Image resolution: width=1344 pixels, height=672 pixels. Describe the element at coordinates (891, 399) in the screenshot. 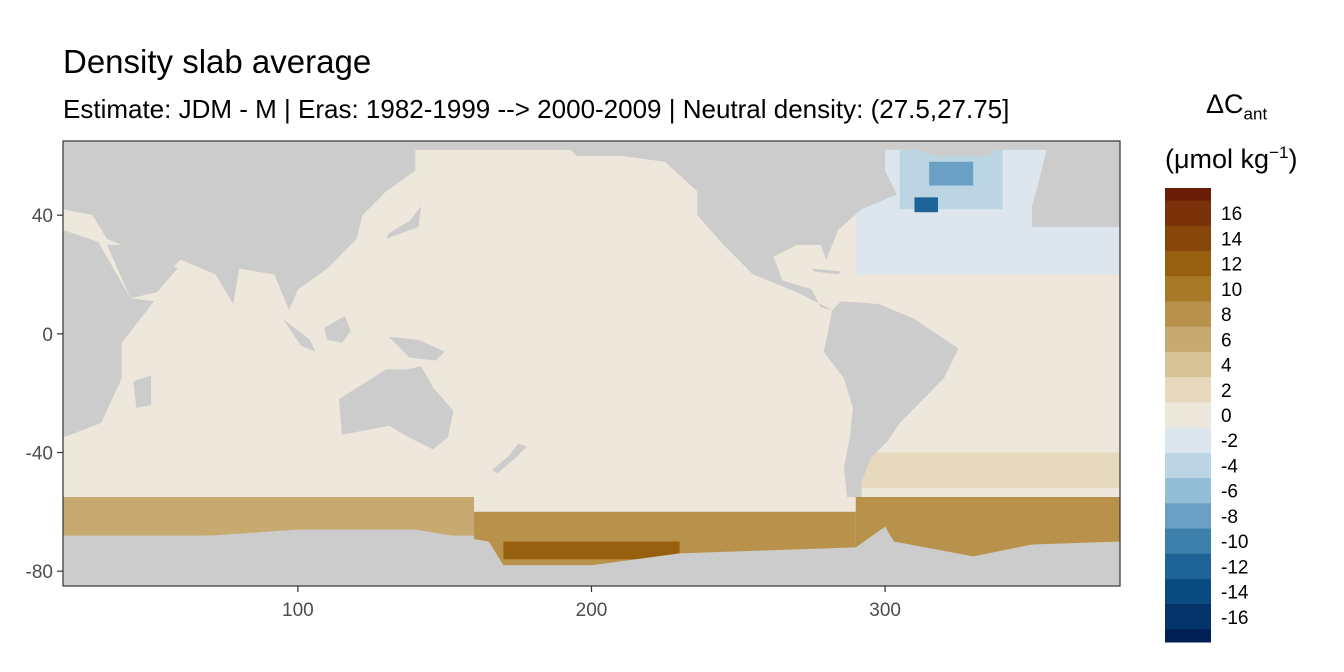

I see `land-south-america` at that location.